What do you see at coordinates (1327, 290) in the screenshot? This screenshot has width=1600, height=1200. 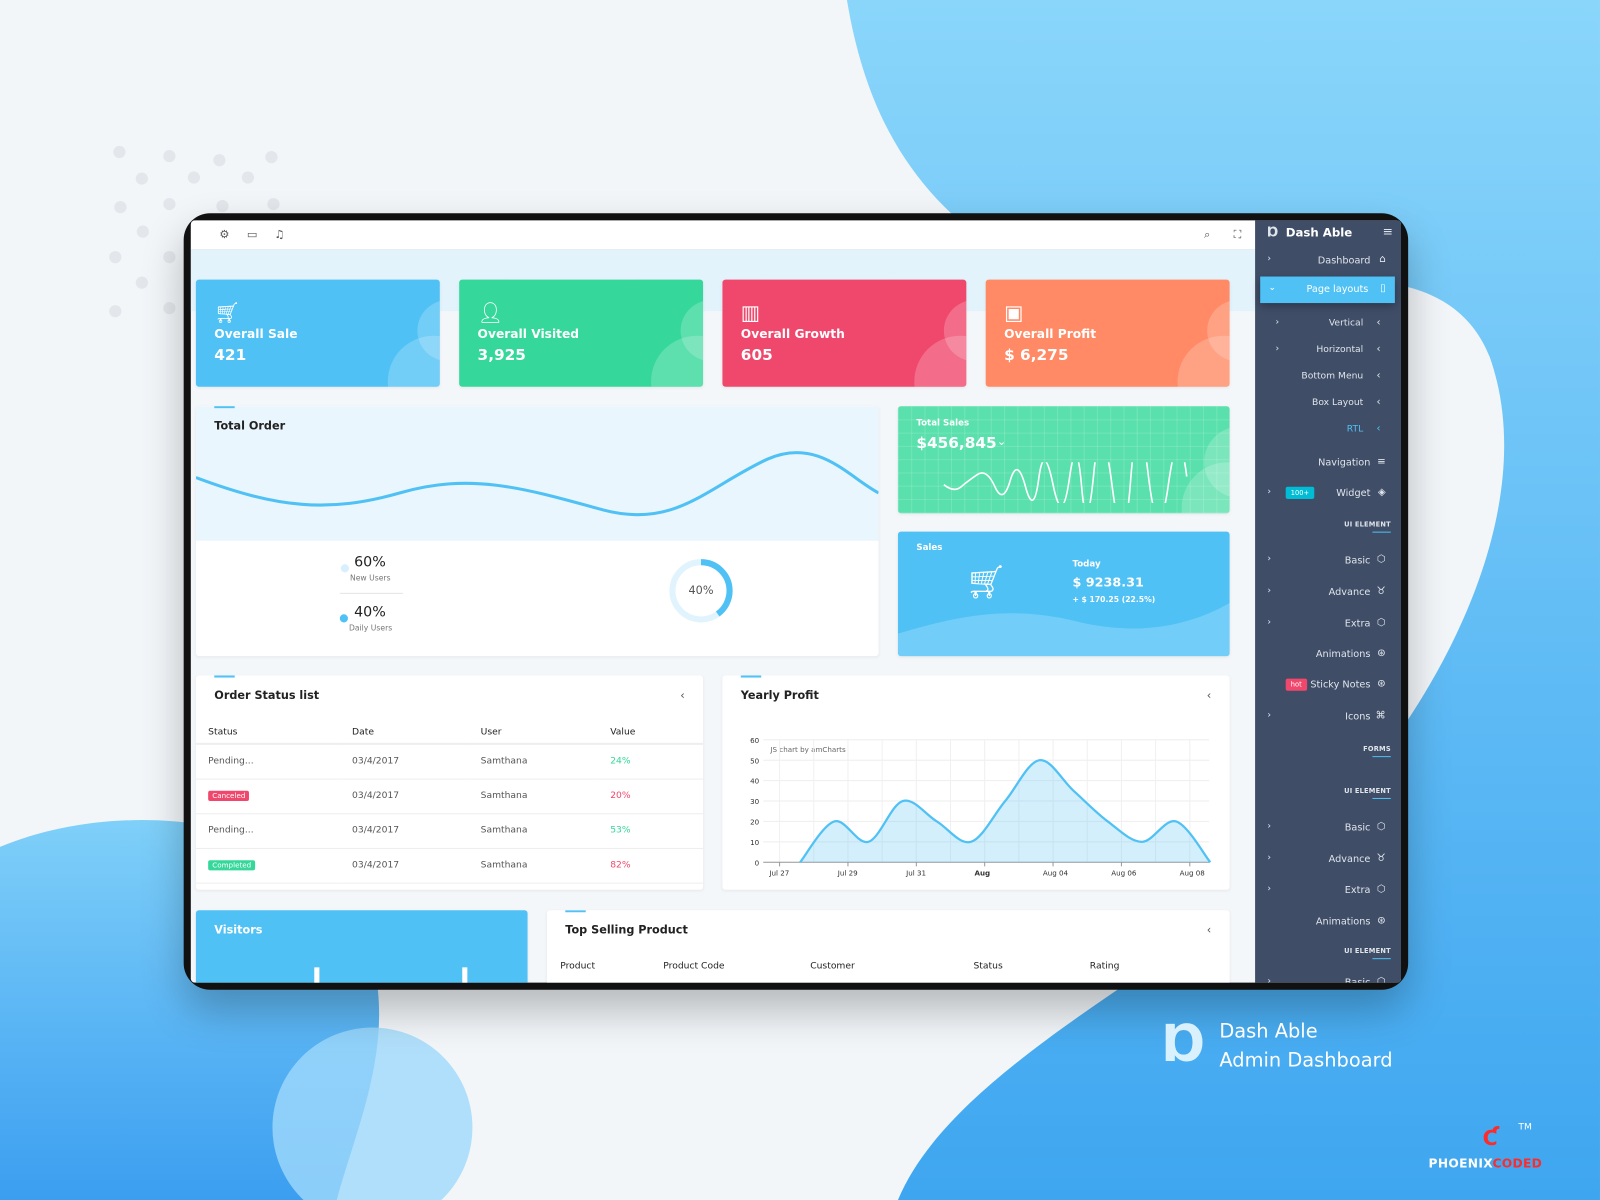 I see `sidebar-item-page-layouts: ⌄ Page layouts ▯` at bounding box center [1327, 290].